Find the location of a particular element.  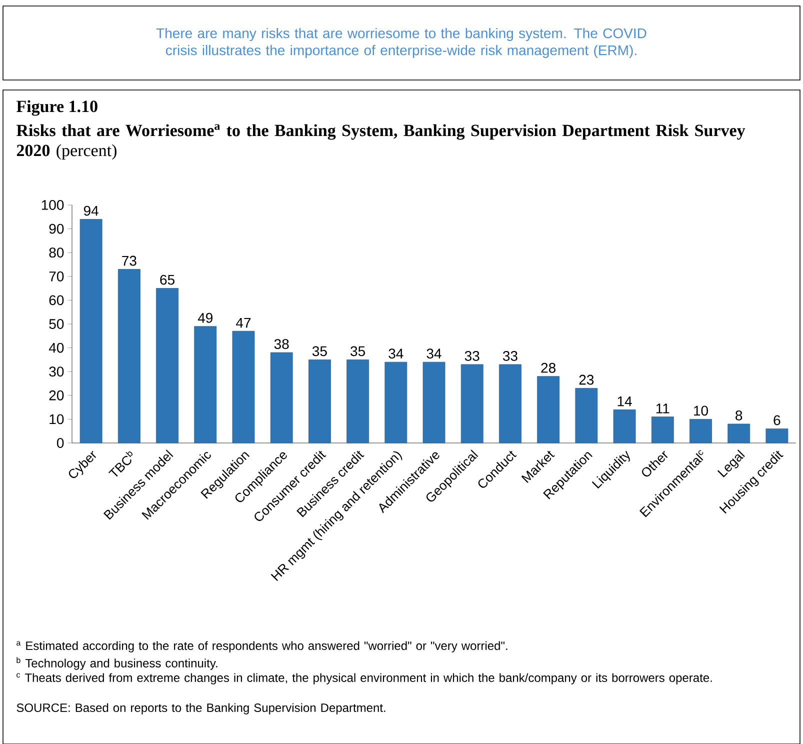

data-label: 94 is located at coordinates (91, 211).